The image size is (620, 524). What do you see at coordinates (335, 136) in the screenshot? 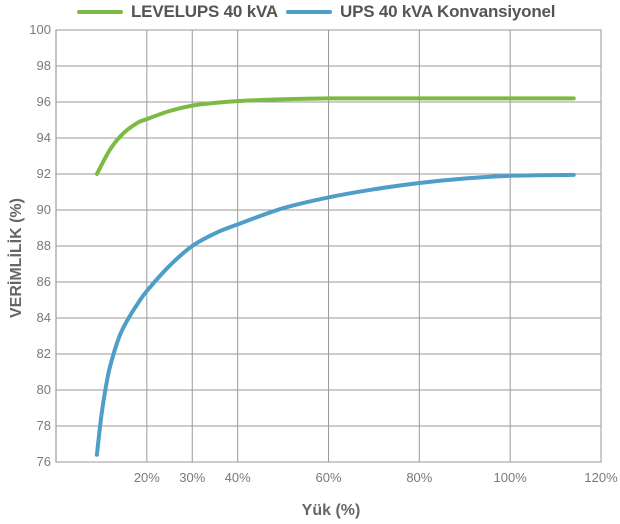
I see `series-line-levelups` at bounding box center [335, 136].